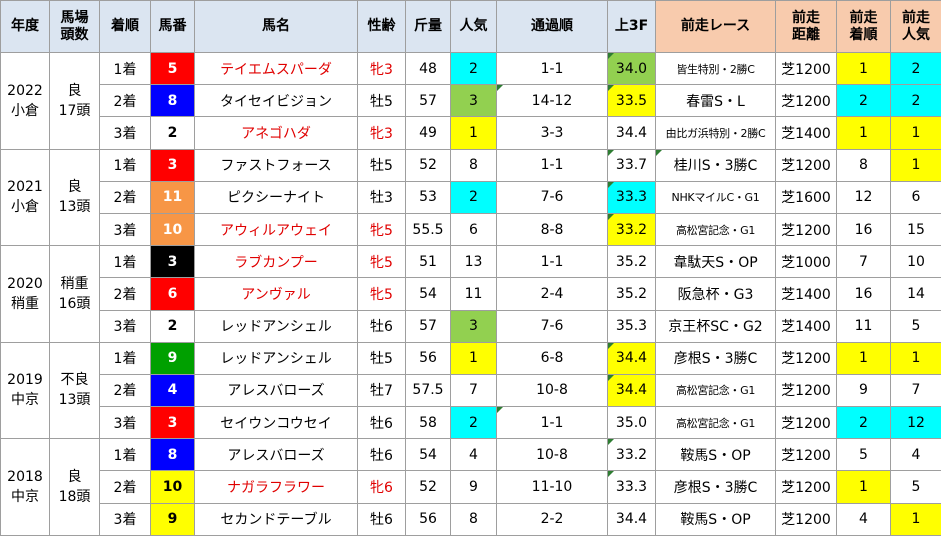  I want to click on col-header-sexage: 性齢, so click(381, 26).